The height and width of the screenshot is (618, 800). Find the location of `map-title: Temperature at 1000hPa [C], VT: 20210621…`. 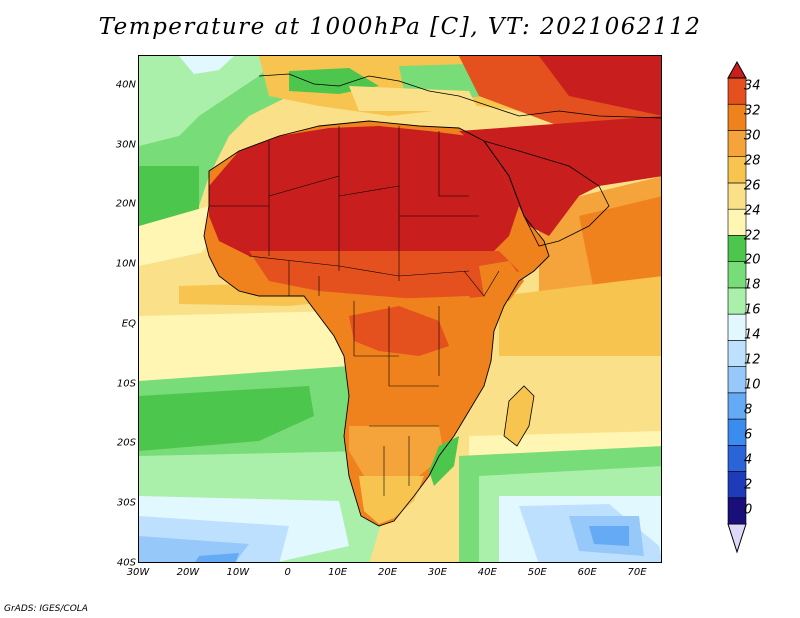

map-title: Temperature at 1000hPa [C], VT: 20210621… is located at coordinates (400, 27).